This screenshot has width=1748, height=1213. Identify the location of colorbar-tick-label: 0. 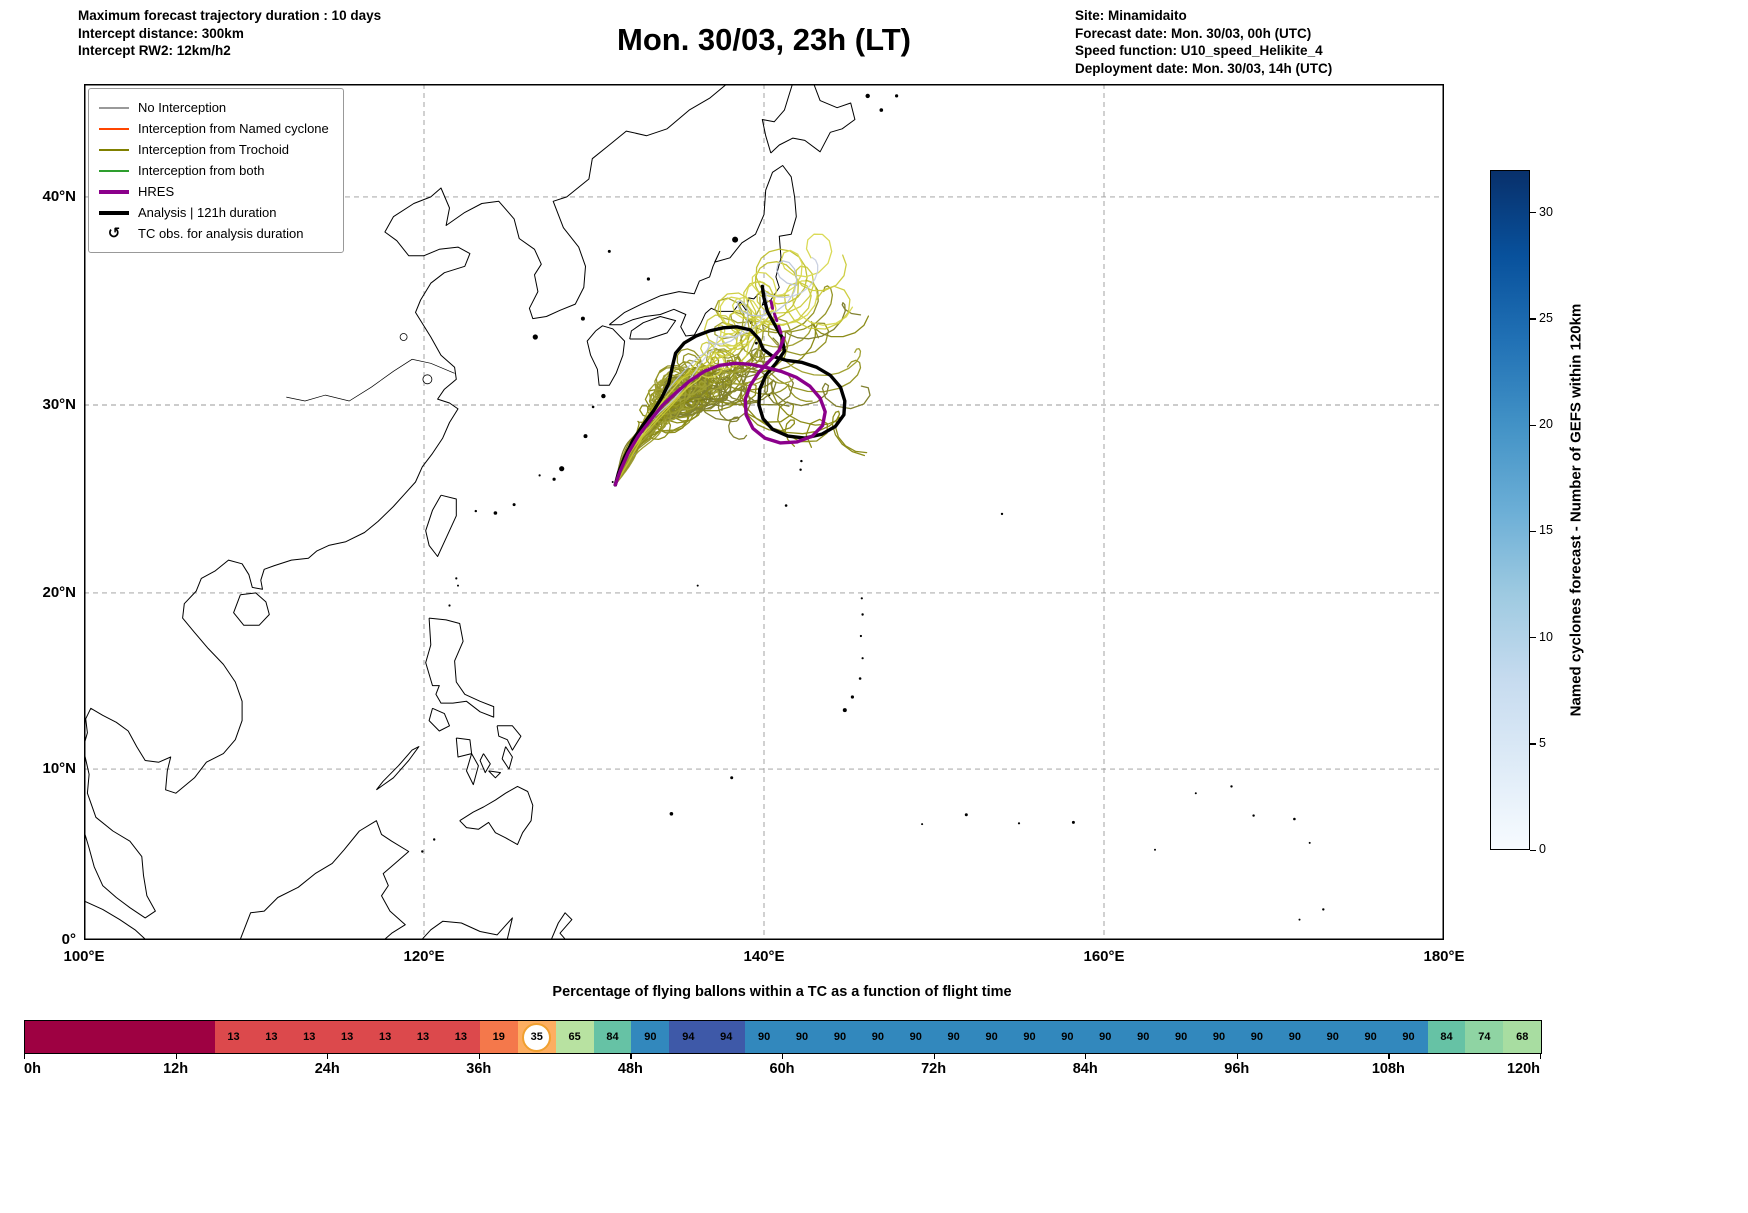
(1542, 849).